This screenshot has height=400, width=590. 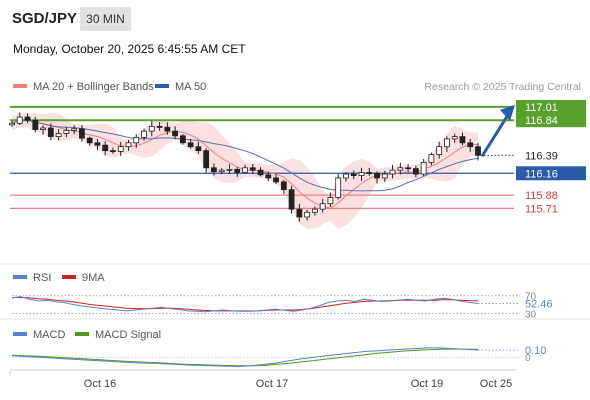 I want to click on legend-rsi-label: RSI, so click(x=42, y=278).